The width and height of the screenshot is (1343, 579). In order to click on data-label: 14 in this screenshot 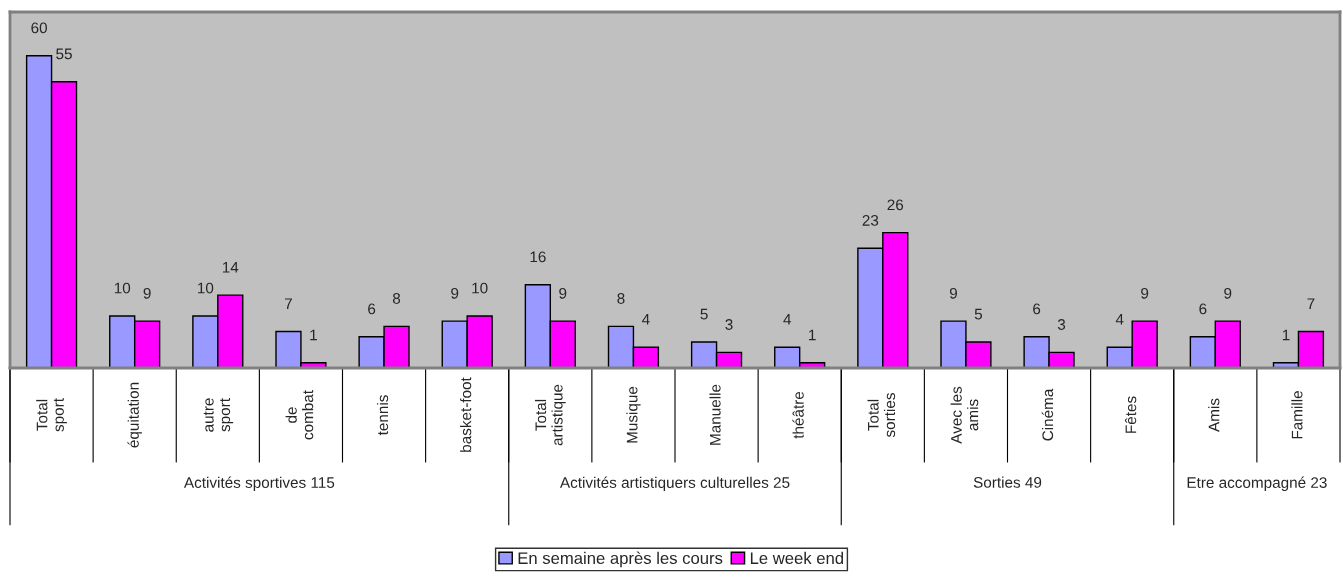, I will do `click(230, 267)`.